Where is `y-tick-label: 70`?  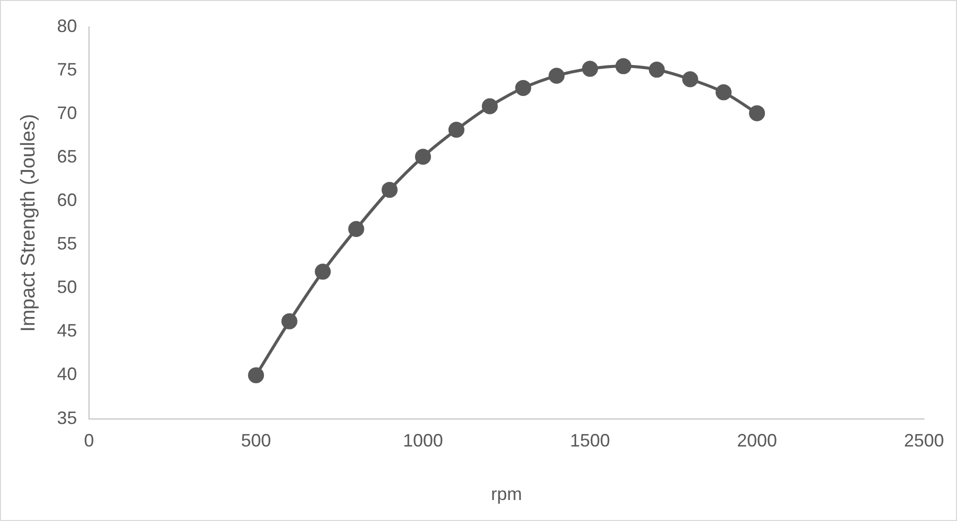
y-tick-label: 70 is located at coordinates (67, 113).